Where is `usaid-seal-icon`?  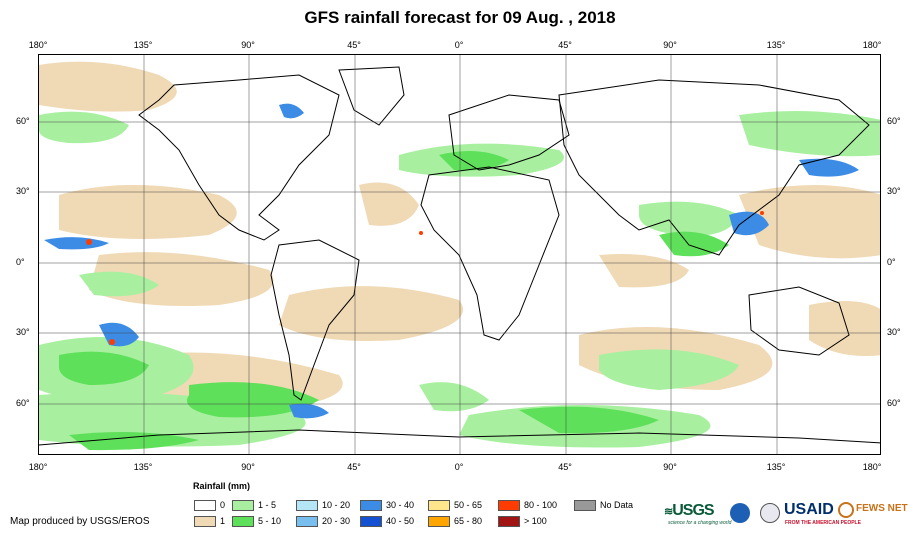 usaid-seal-icon is located at coordinates (770, 513).